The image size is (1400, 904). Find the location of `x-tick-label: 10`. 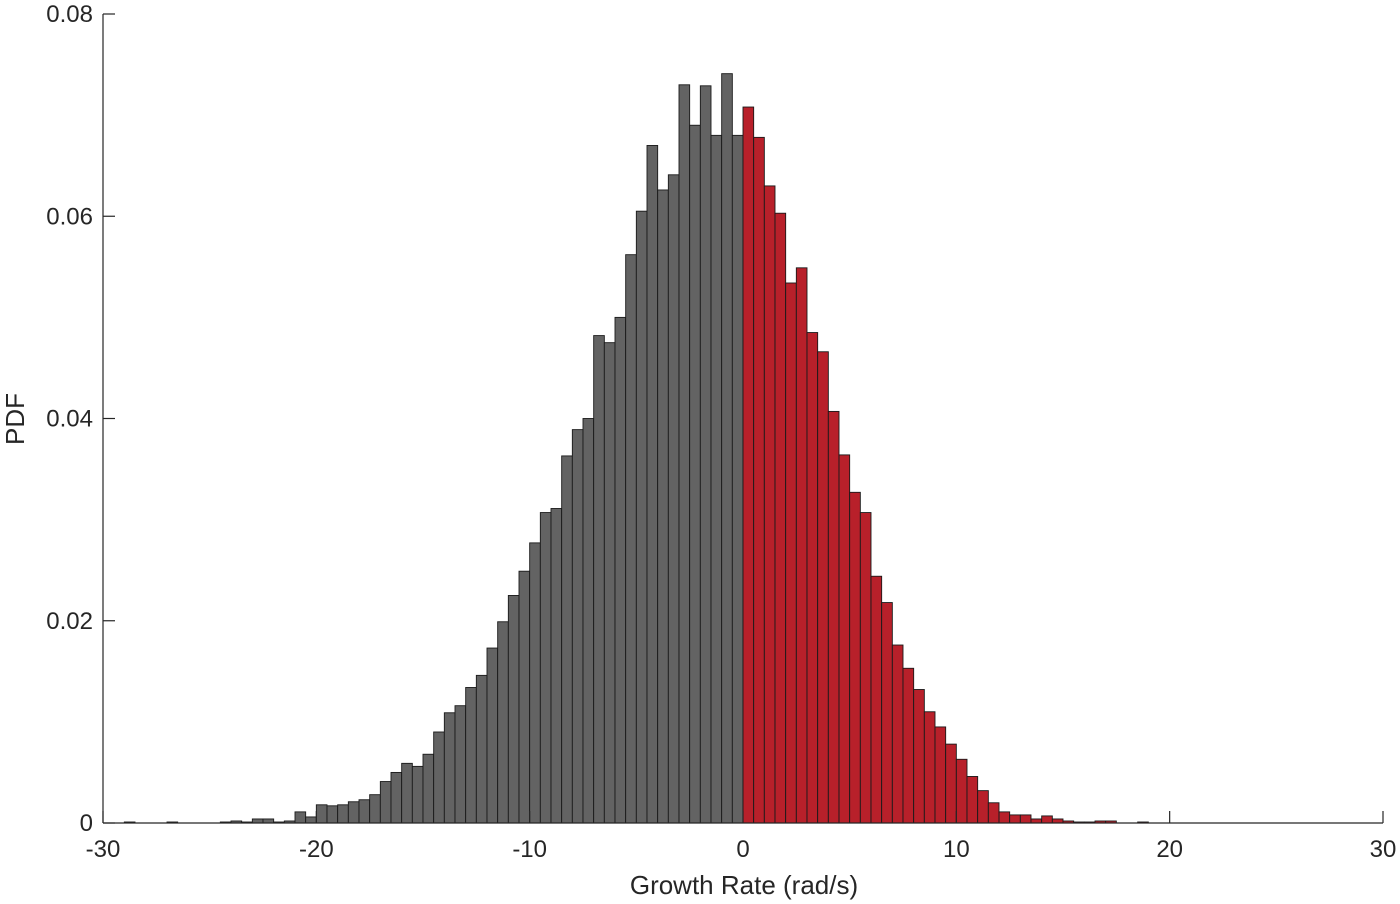

x-tick-label: 10 is located at coordinates (956, 849).